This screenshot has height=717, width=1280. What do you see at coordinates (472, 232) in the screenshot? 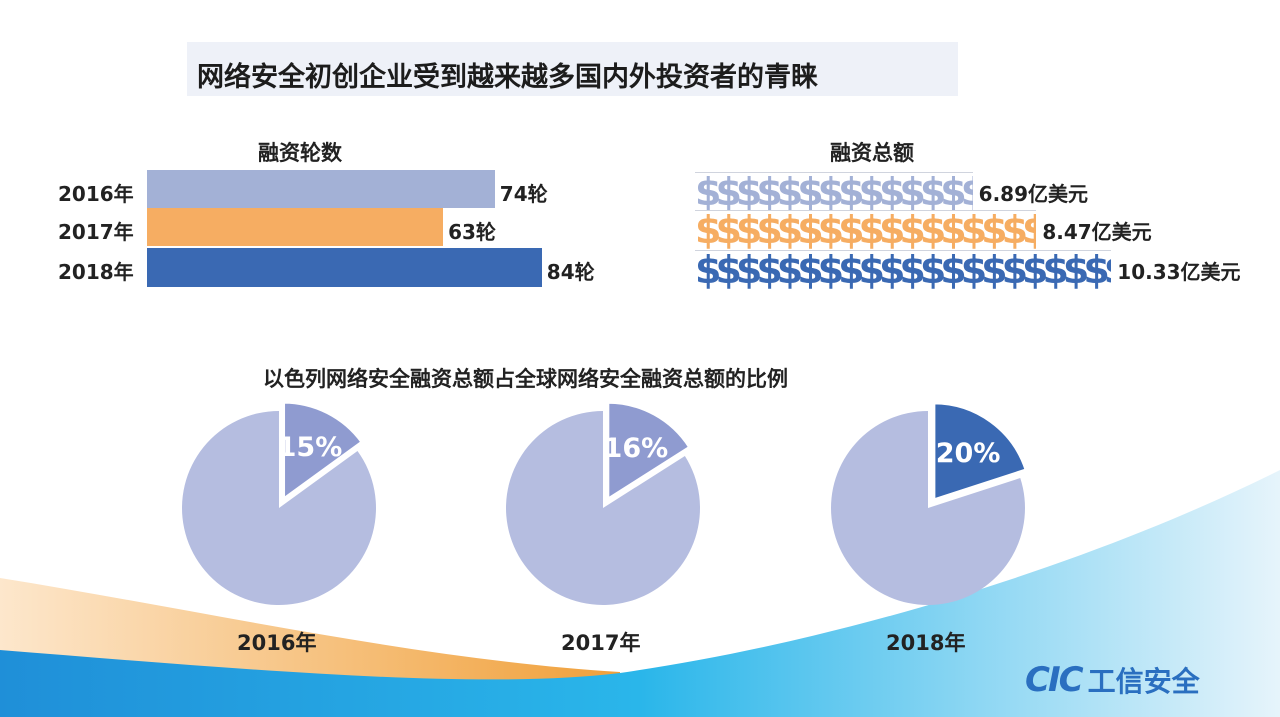
I see `rounds-value-label: 63轮` at bounding box center [472, 232].